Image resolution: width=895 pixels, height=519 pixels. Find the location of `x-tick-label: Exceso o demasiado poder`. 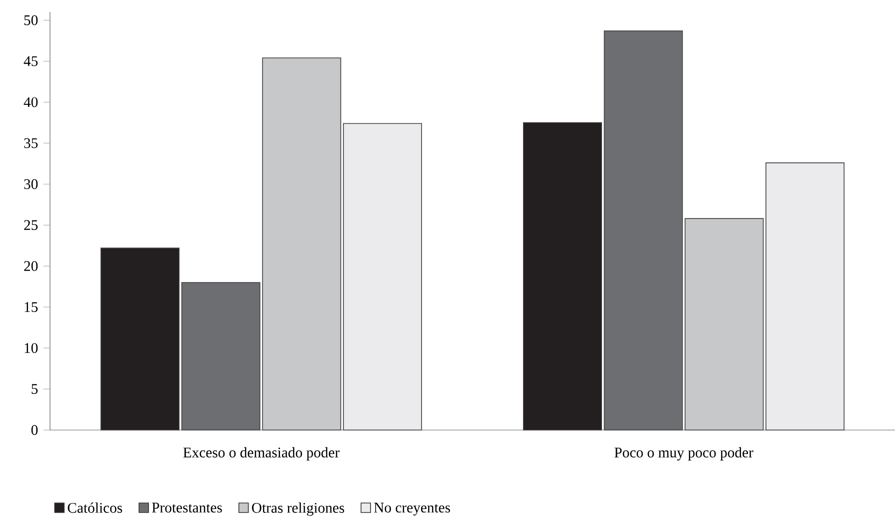

x-tick-label: Exceso o demasiado poder is located at coordinates (261, 453).